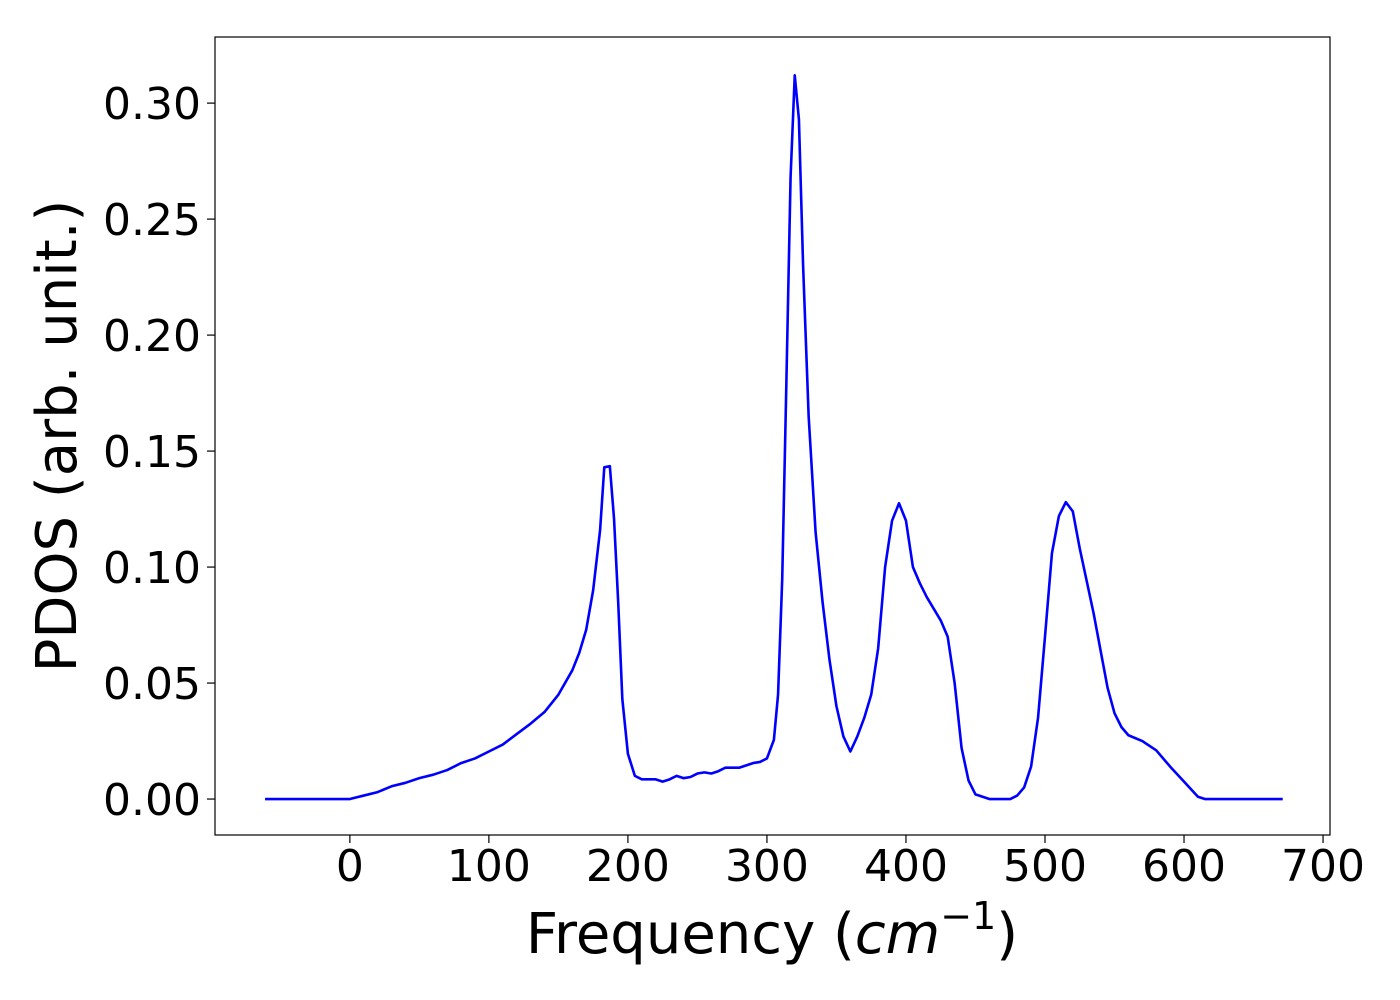 The height and width of the screenshot is (1000, 1400). What do you see at coordinates (152, 104) in the screenshot?
I see `y-tick-label: 0.30` at bounding box center [152, 104].